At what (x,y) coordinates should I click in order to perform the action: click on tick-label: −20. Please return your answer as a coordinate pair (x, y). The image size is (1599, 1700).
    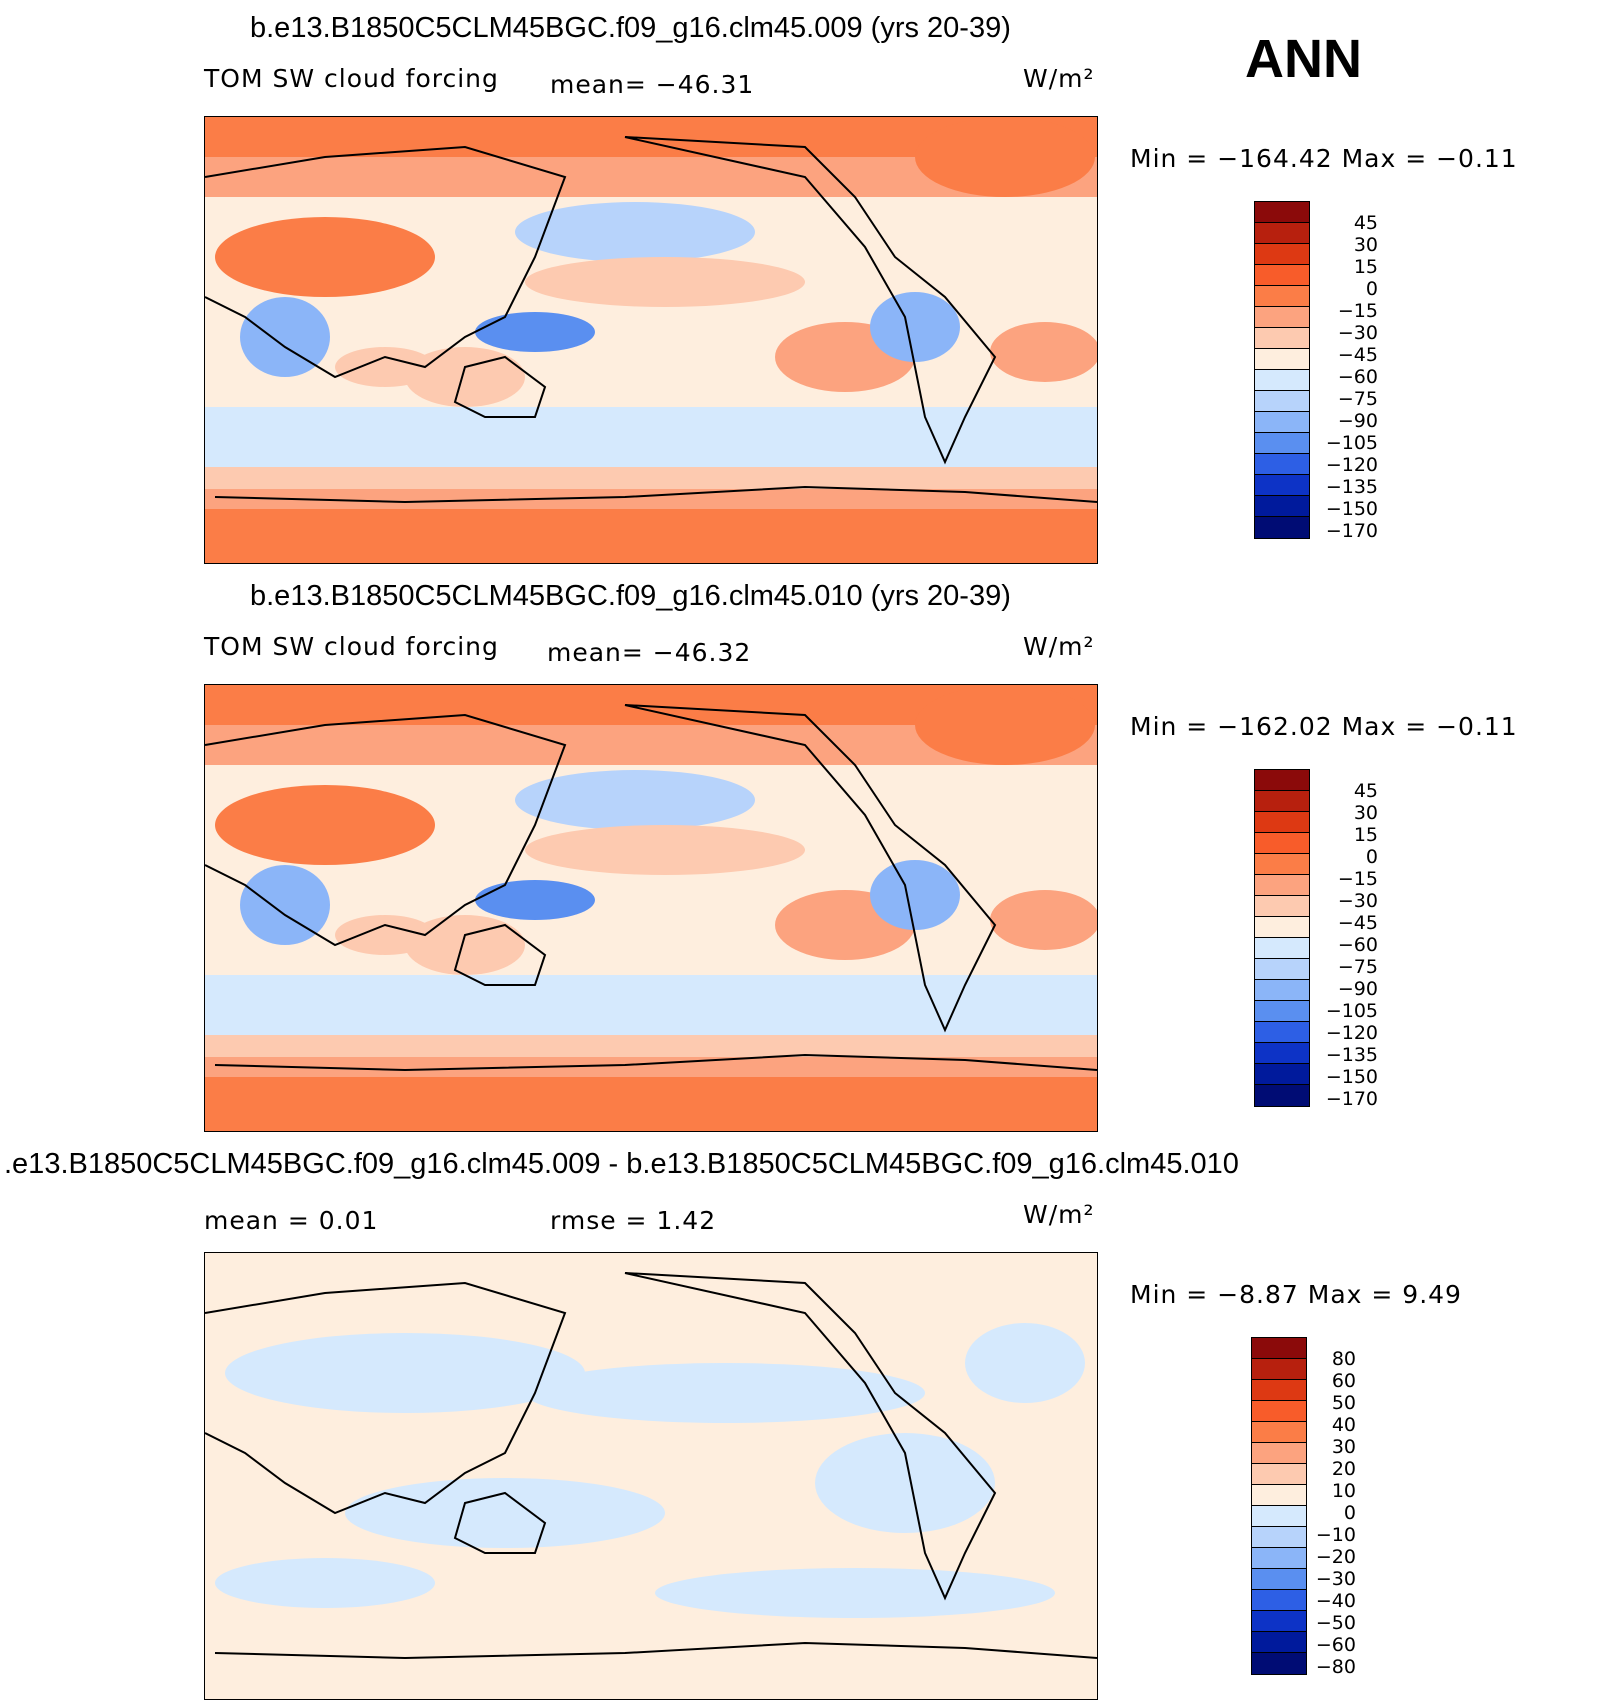
    Looking at the image, I should click on (1335, 1557).